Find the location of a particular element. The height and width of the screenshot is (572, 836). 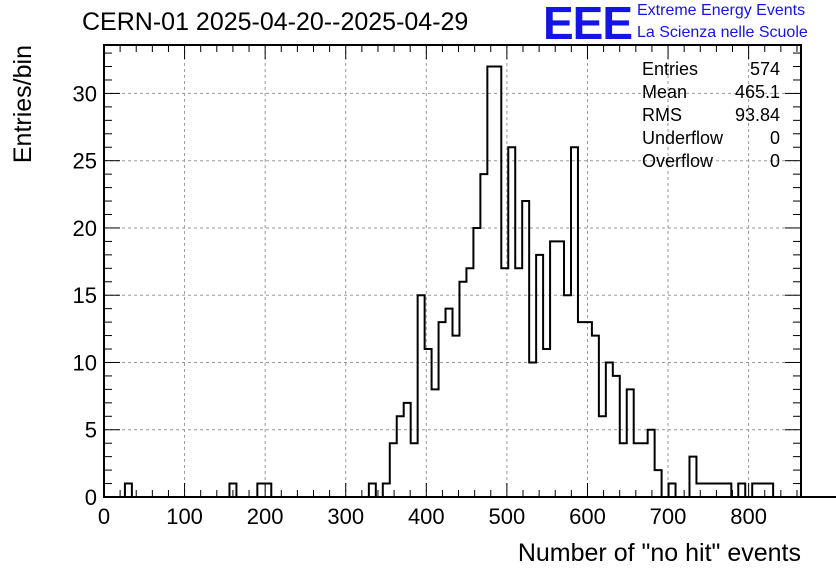

stat-label: Overflow is located at coordinates (678, 161).